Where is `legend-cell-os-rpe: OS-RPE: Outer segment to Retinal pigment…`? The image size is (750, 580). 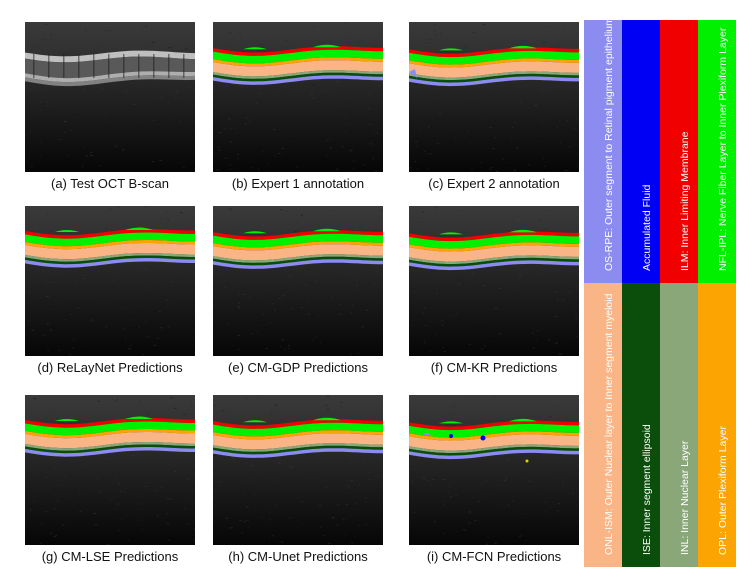
legend-cell-os-rpe: OS-RPE: Outer segment to Retinal pigment… is located at coordinates (603, 151).